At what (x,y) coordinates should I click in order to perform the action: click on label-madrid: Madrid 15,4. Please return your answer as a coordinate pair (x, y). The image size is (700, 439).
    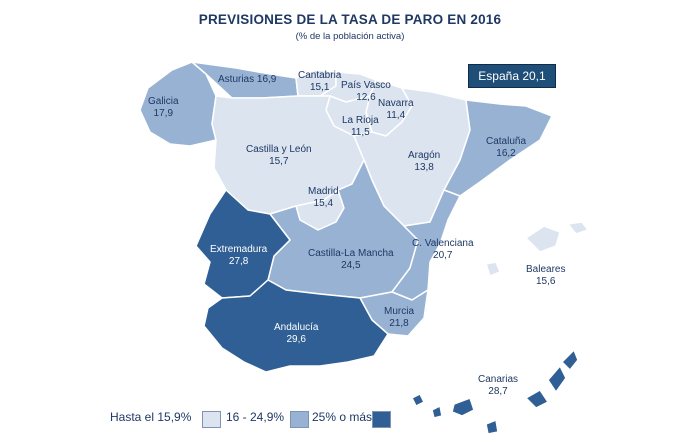
    Looking at the image, I should click on (323, 197).